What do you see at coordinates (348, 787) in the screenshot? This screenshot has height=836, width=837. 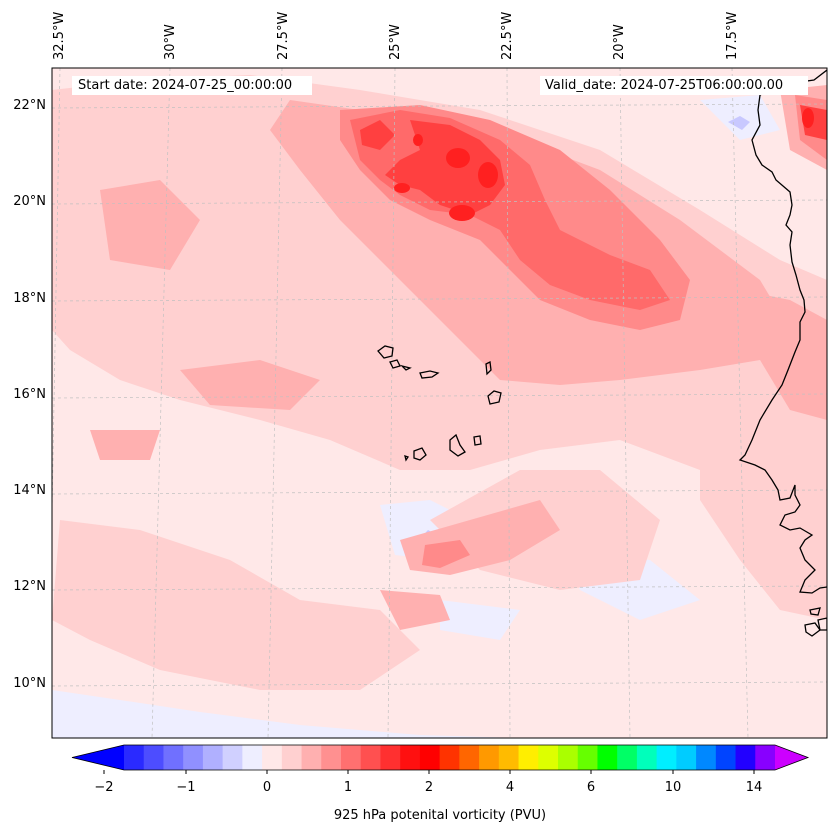 I see `colorbar-tick-label: 1` at bounding box center [348, 787].